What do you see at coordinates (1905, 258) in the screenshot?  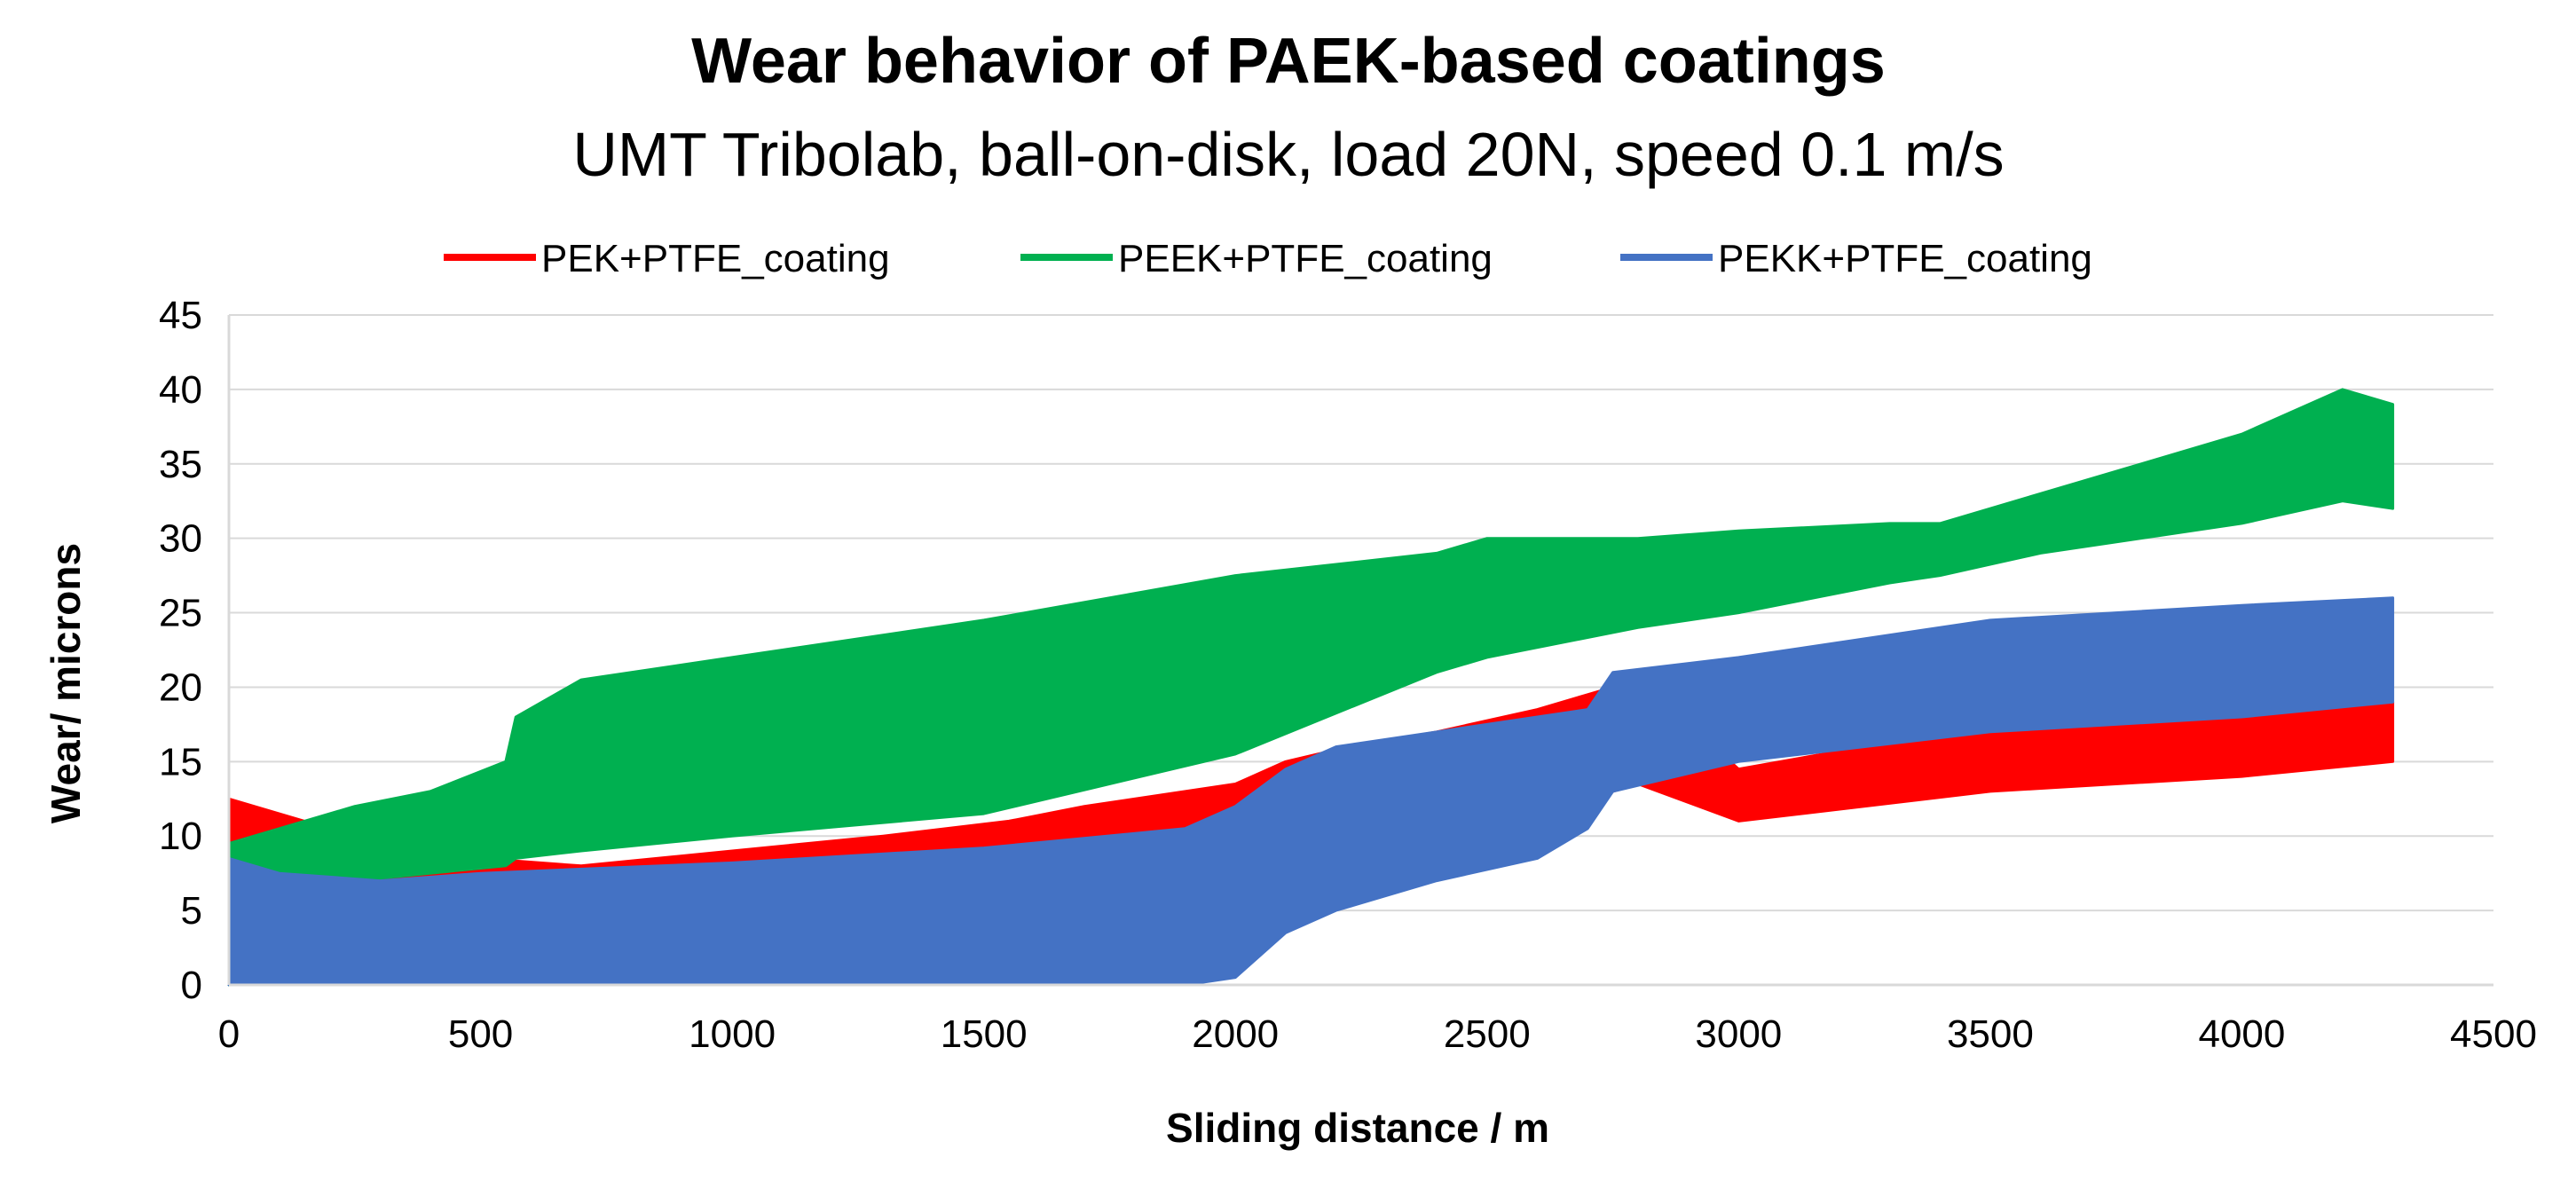 I see `legend-label-pekk-ptfe-coating: PEKK+PTFE_coating` at bounding box center [1905, 258].